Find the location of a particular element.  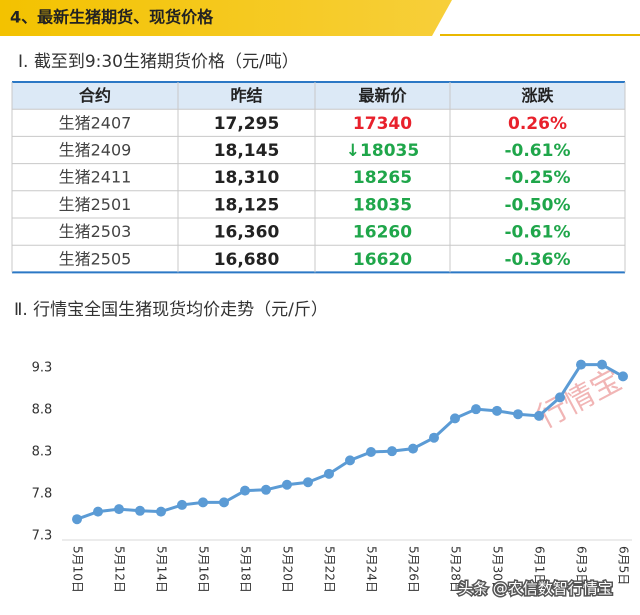

table-cell: 16620 is located at coordinates (382, 260).